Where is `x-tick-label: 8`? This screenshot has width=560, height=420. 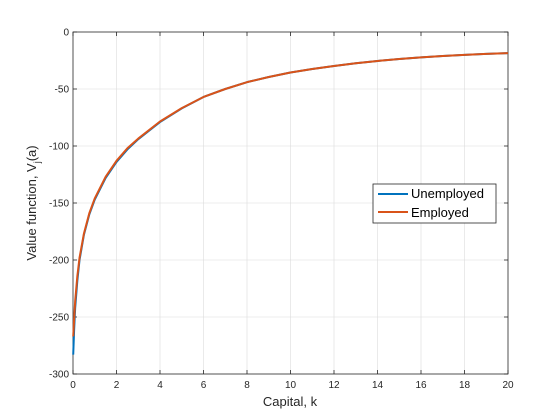
x-tick-label: 8 is located at coordinates (247, 385).